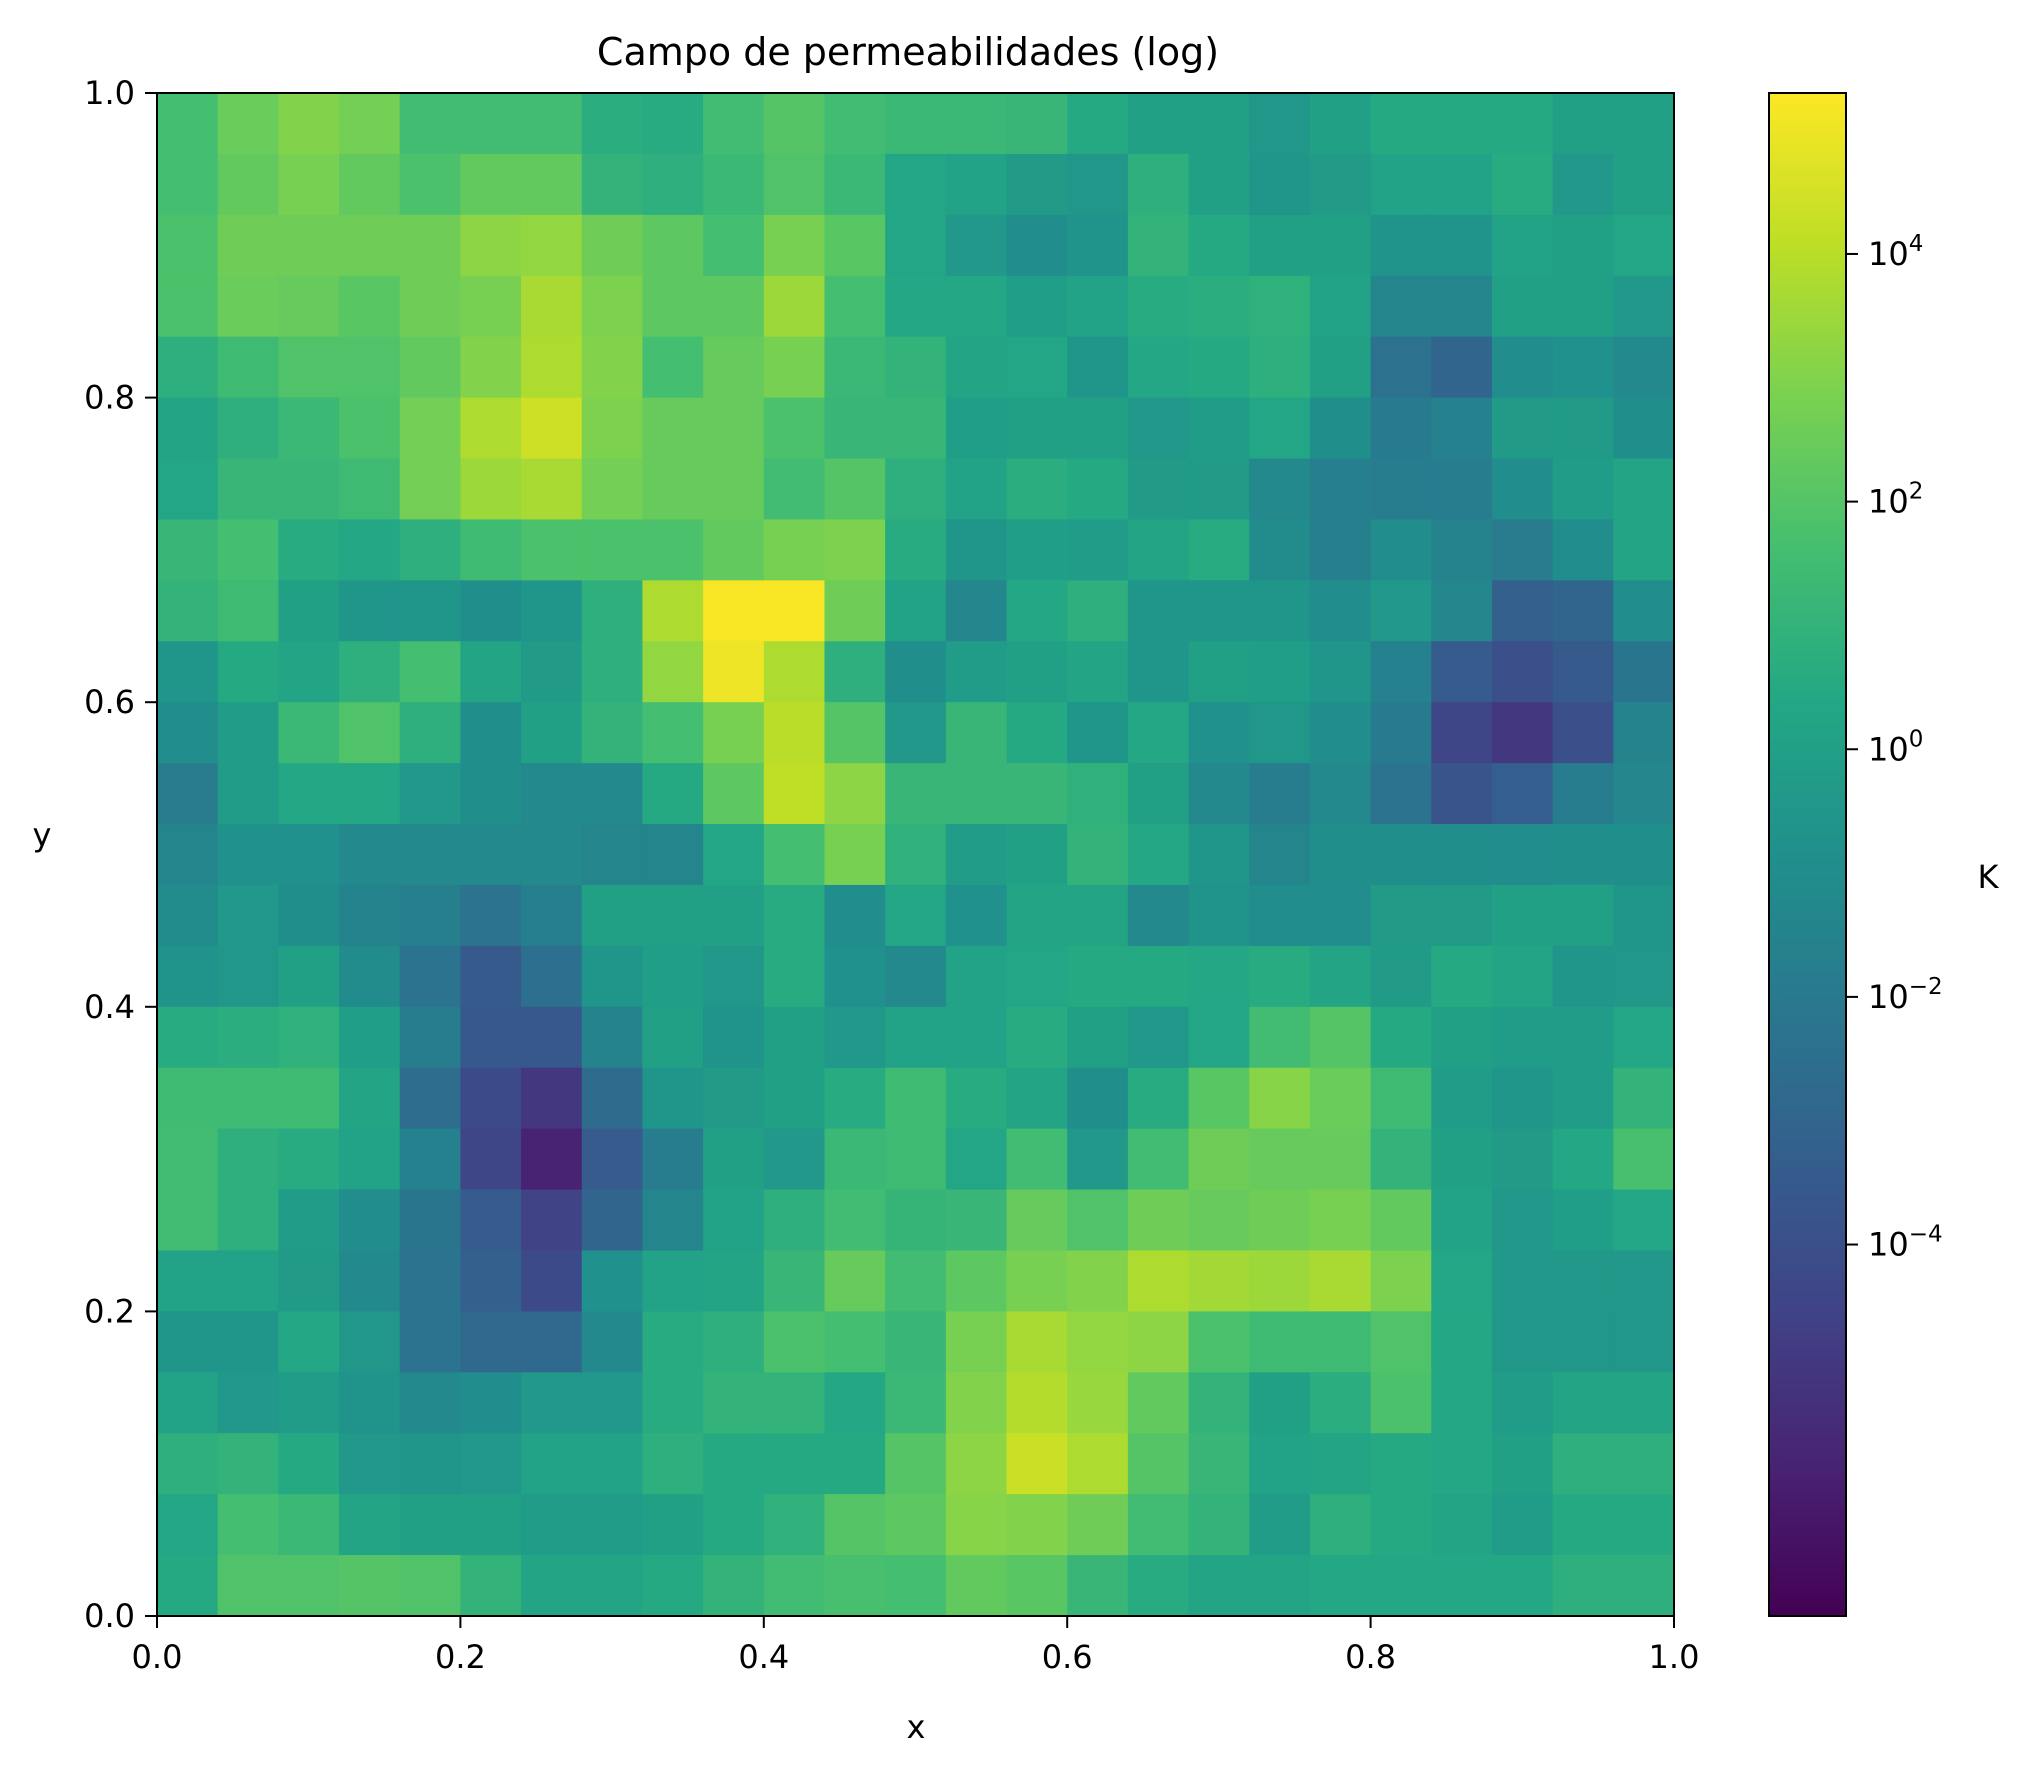 The width and height of the screenshot is (2019, 1765). I want to click on colorbar-ticks: 104 102 100 10−2 10−4, so click(1894, 747).